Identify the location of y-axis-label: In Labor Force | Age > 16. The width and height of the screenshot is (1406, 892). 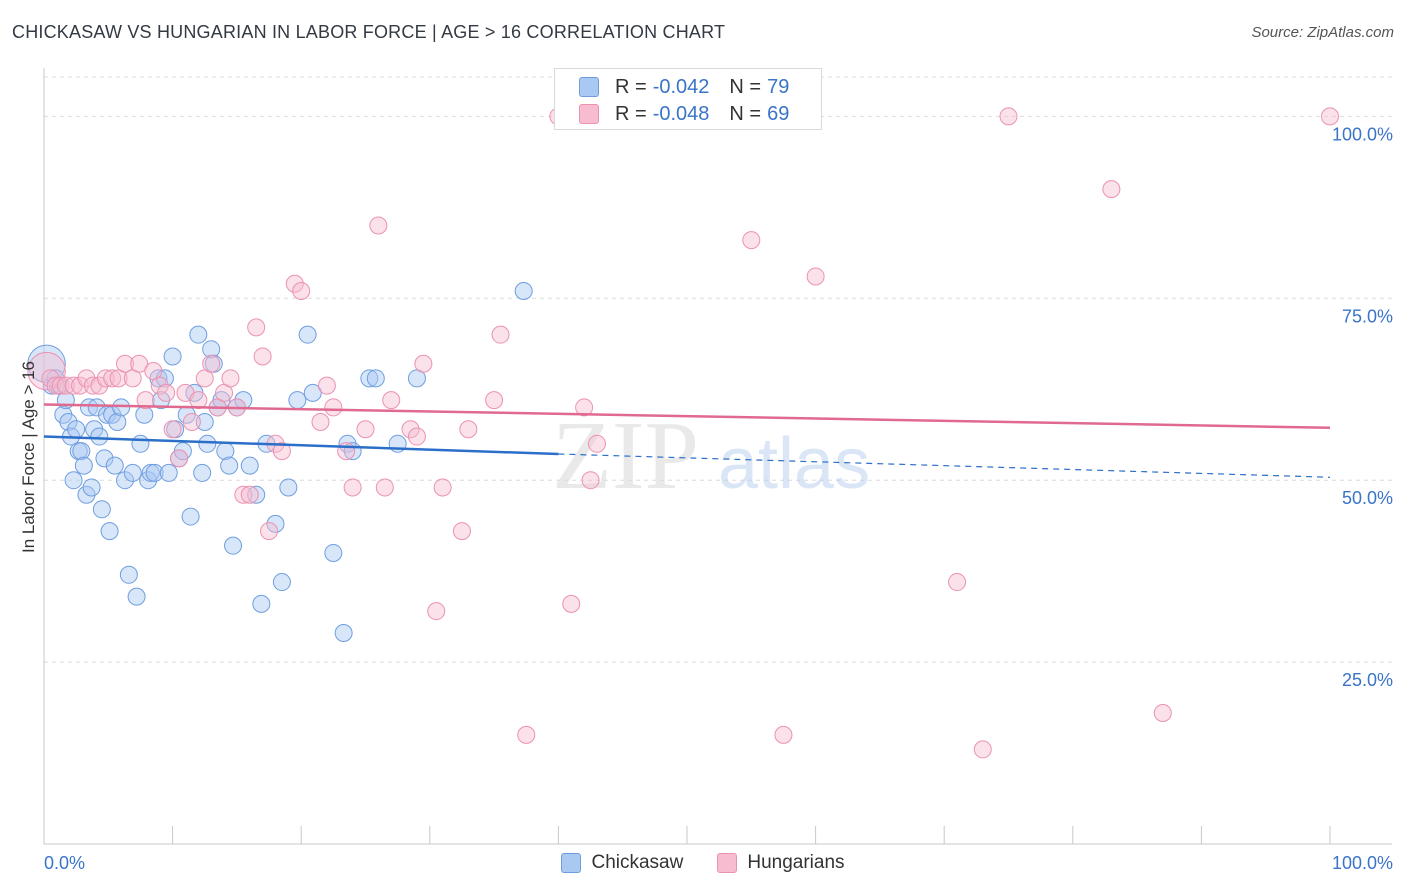
(28, 457).